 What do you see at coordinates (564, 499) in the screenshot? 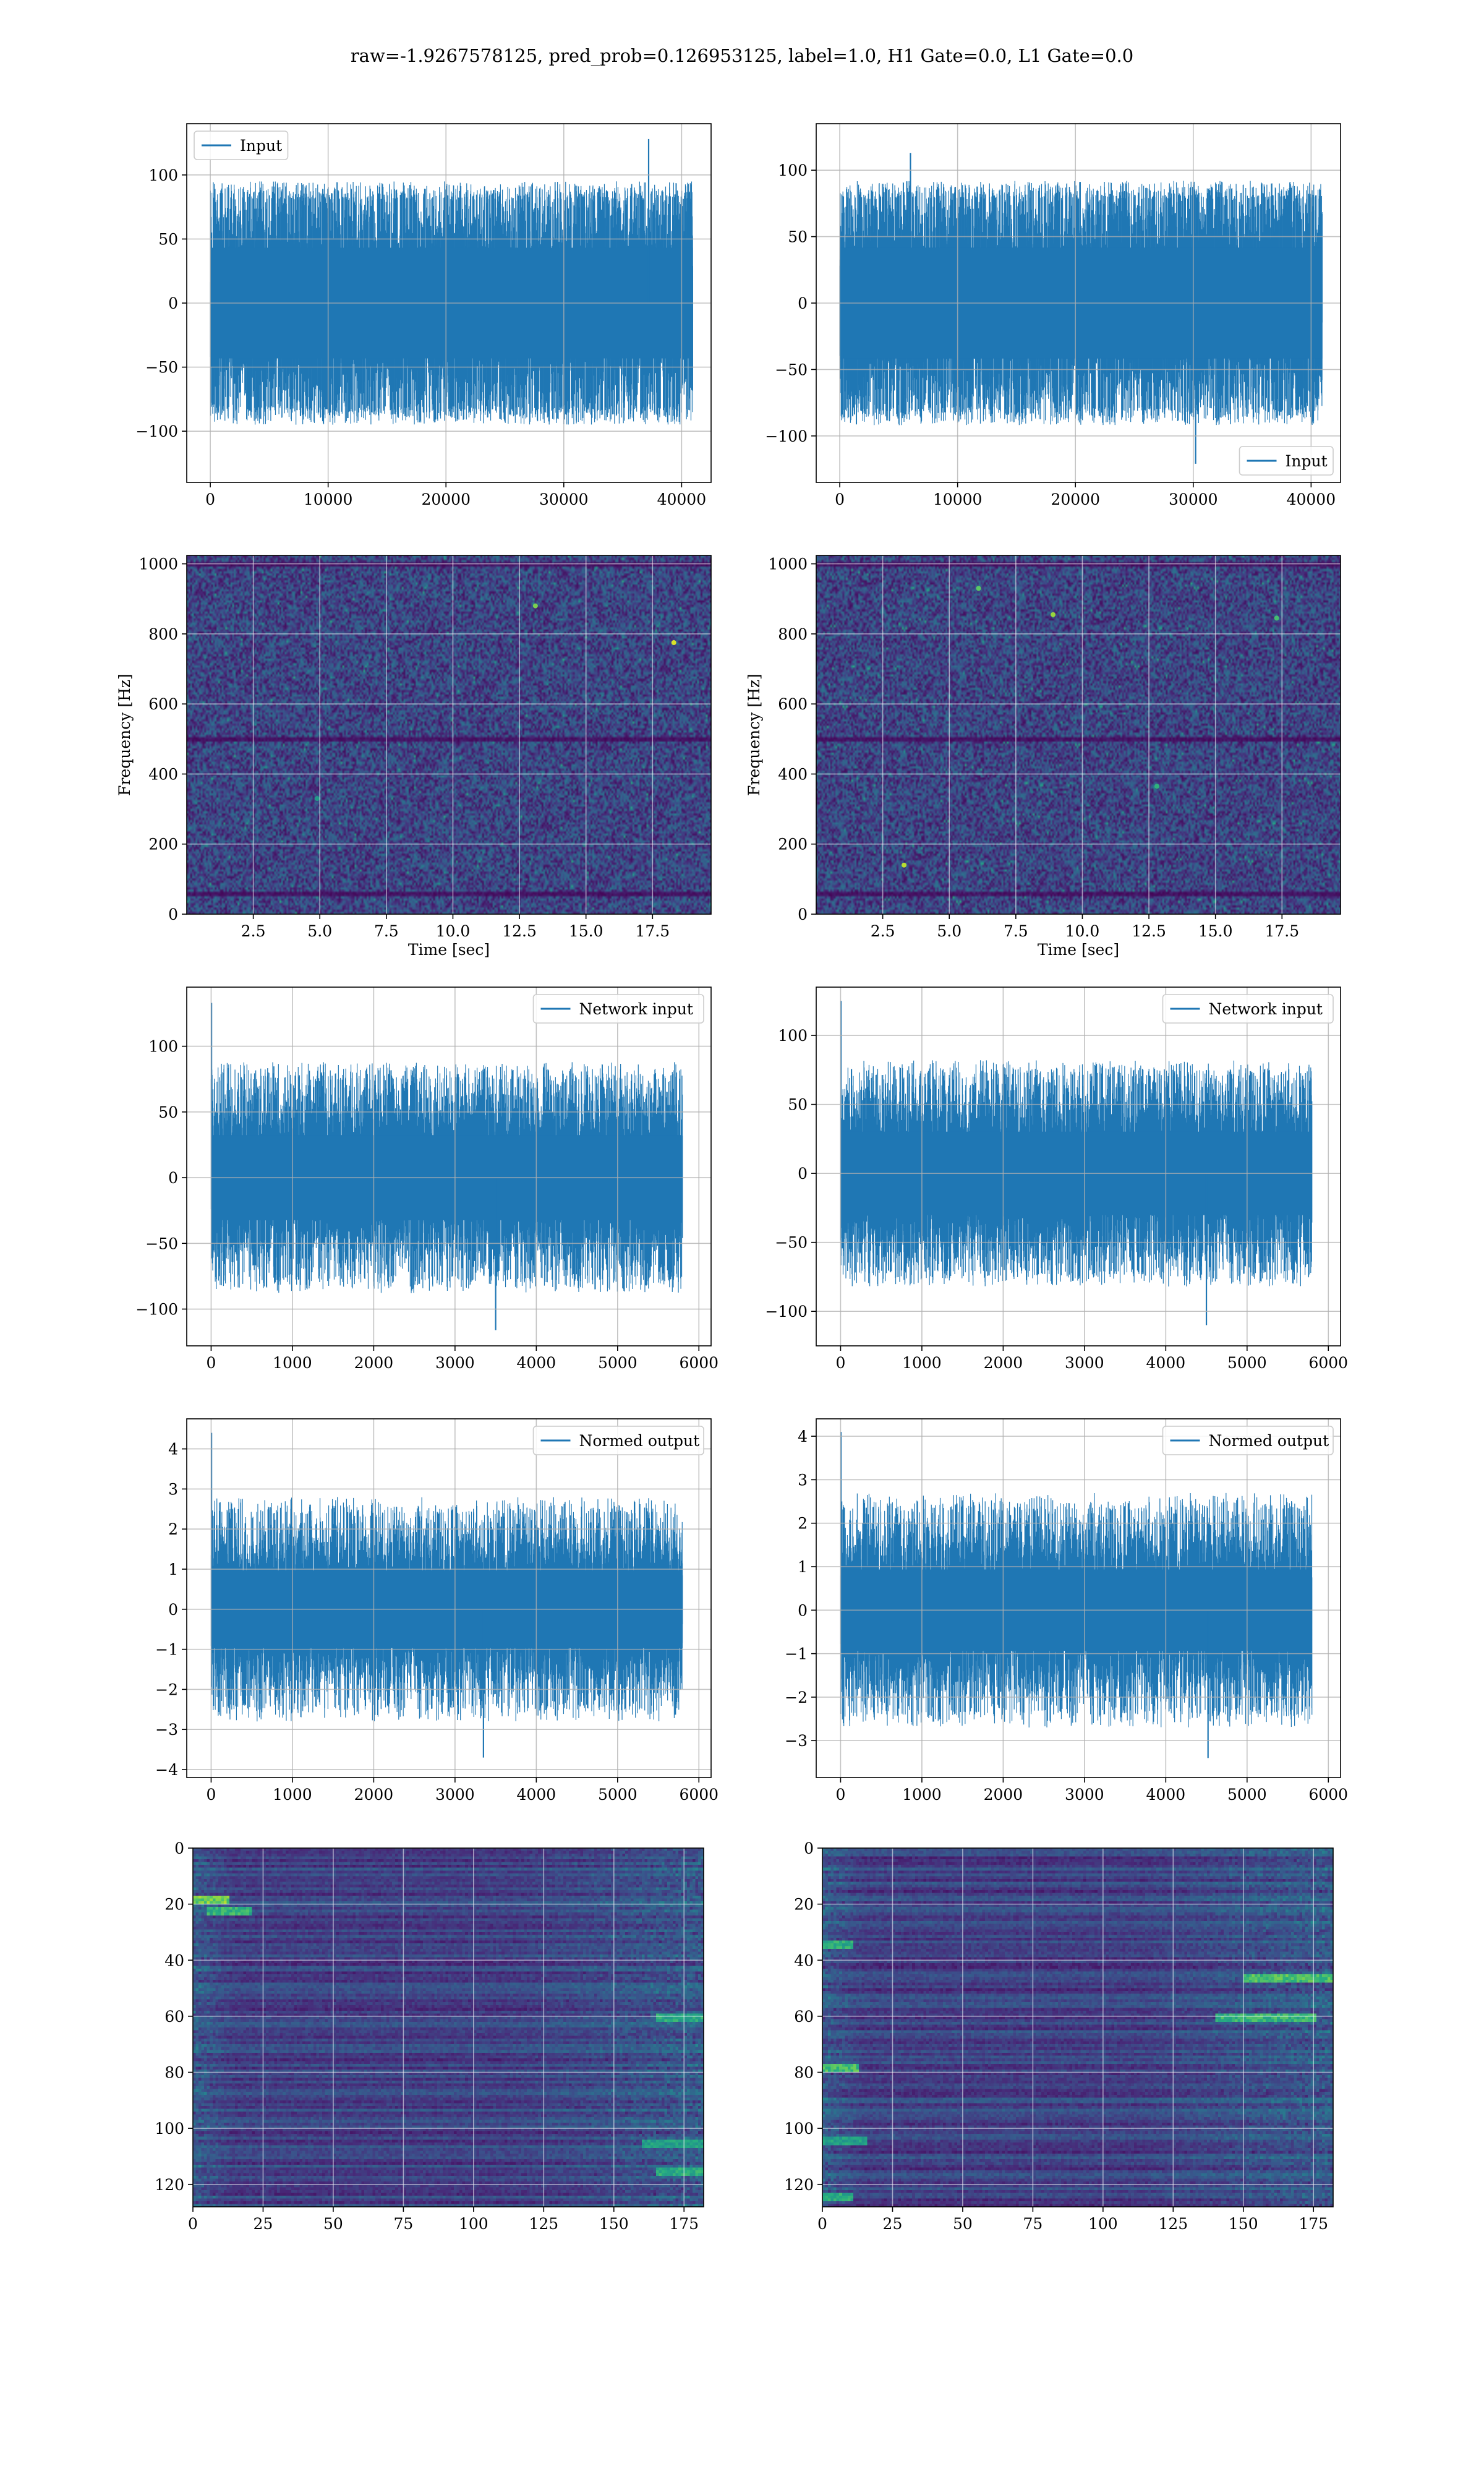
I see `x-tick-label: 30000` at bounding box center [564, 499].